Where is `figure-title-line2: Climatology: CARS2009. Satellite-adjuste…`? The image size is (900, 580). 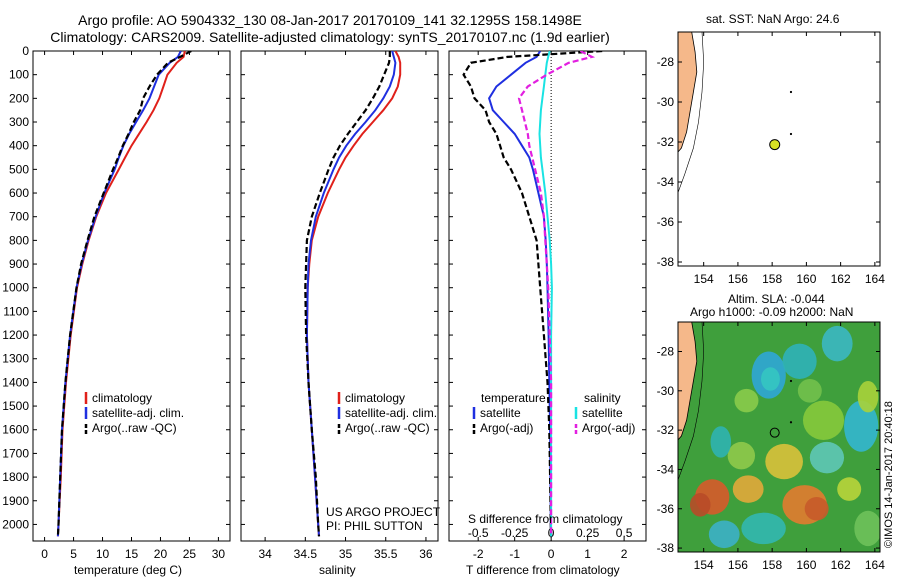
figure-title-line2: Climatology: CARS2009. Satellite-adjuste… is located at coordinates (330, 37).